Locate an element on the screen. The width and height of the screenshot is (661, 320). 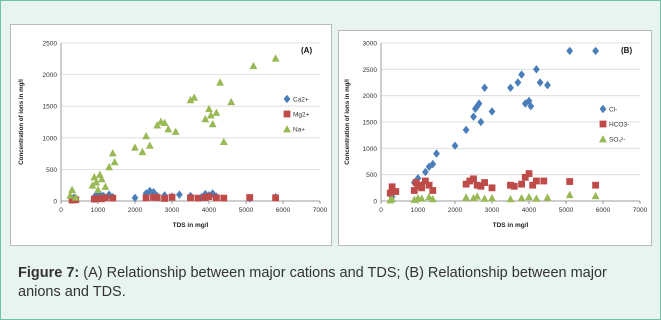
x-tick-label: 7000 is located at coordinates (640, 210).